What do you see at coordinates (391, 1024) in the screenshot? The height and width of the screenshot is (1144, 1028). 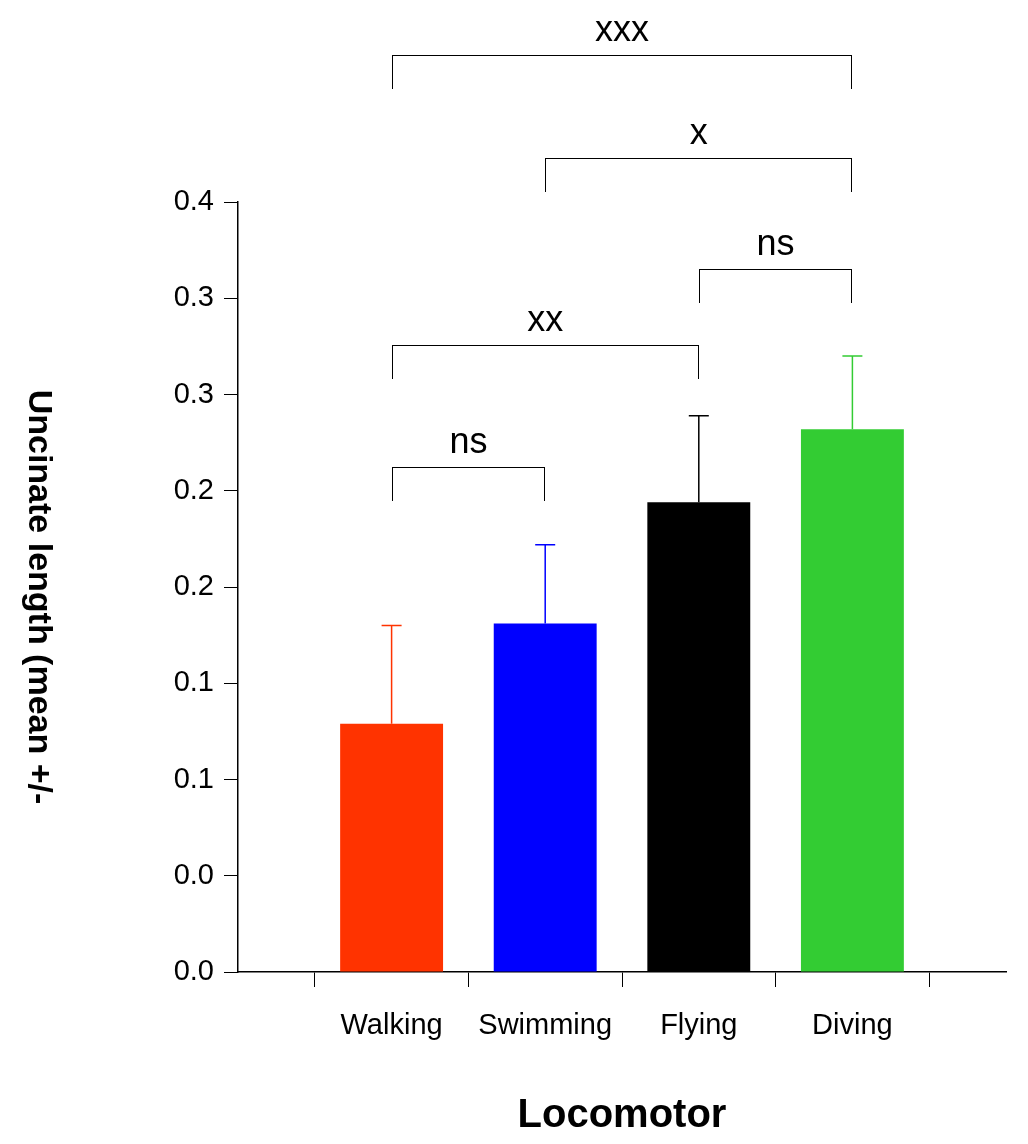 I see `x-tick-label: Walking` at bounding box center [391, 1024].